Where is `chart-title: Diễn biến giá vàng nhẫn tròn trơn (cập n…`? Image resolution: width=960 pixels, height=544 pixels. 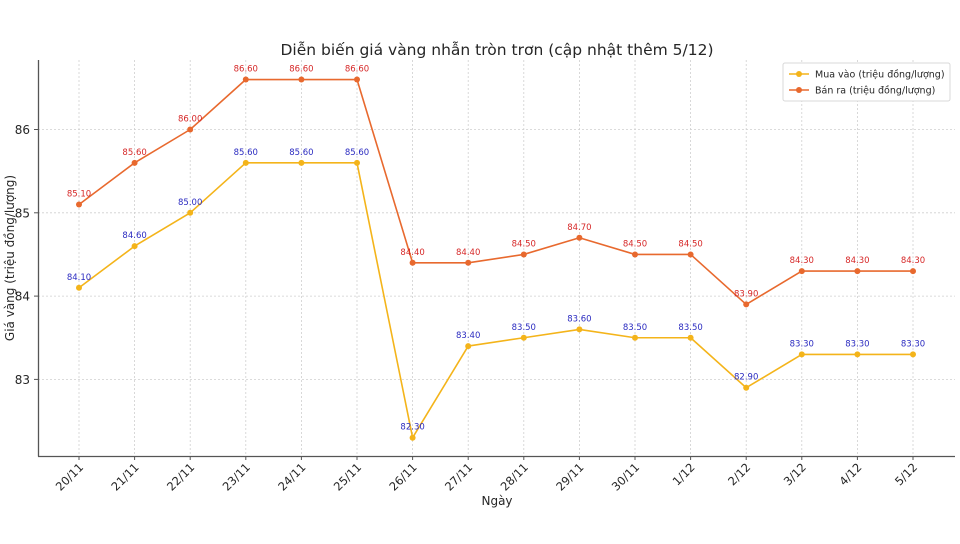
chart-title: Diễn biến giá vàng nhẫn tròn trơn (cập n… is located at coordinates (496, 50).